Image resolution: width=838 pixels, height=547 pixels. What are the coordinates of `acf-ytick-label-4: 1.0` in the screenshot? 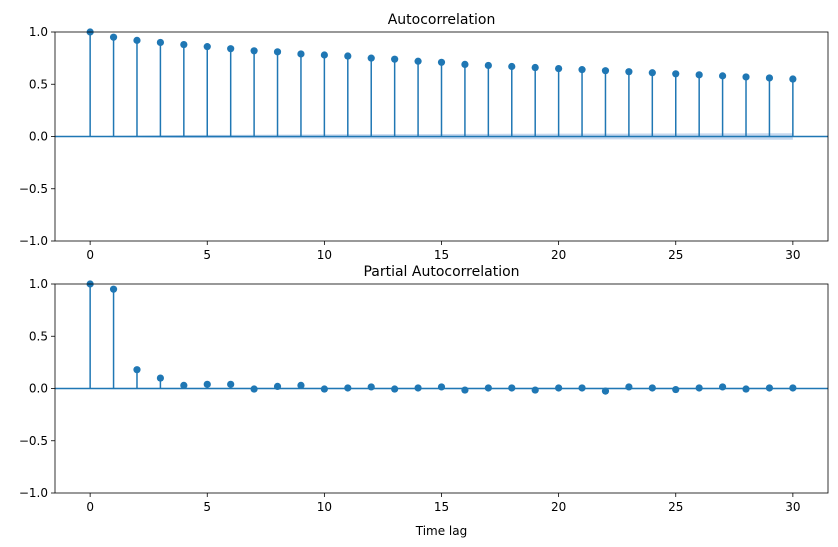 It's located at (38, 32).